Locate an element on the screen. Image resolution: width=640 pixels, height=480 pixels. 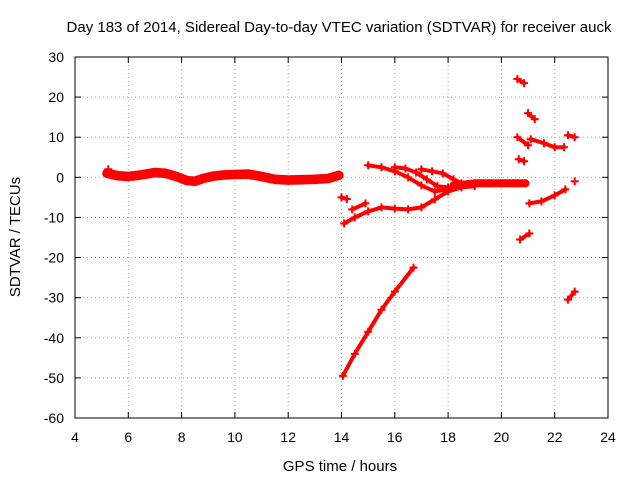
x-tick-label: 16 is located at coordinates (395, 437).